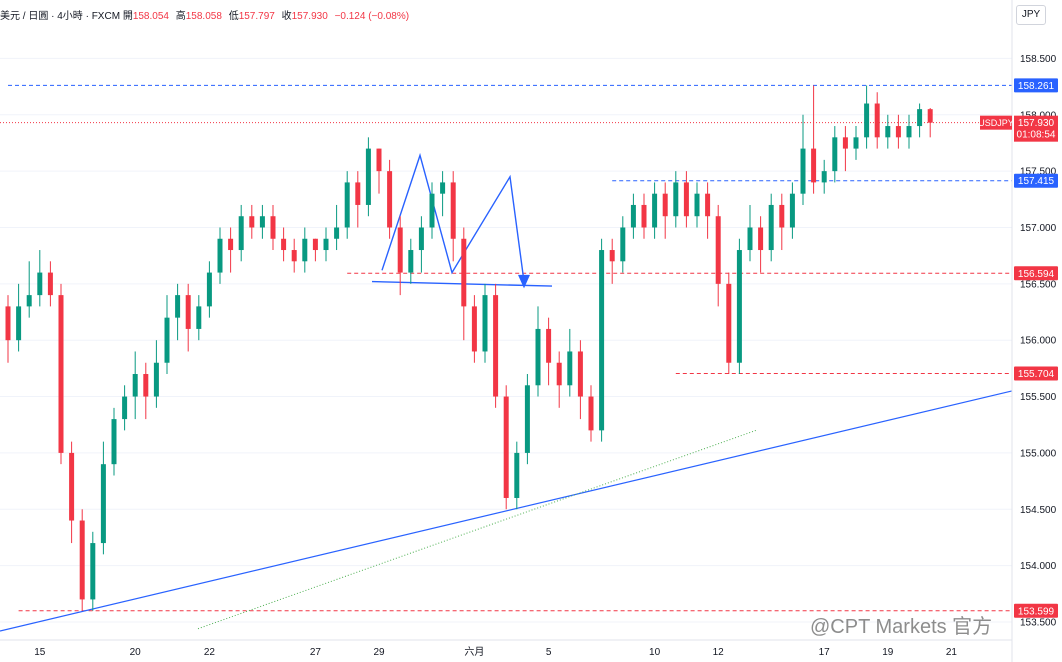  I want to click on key-level-label: 158.261, so click(1036, 86).